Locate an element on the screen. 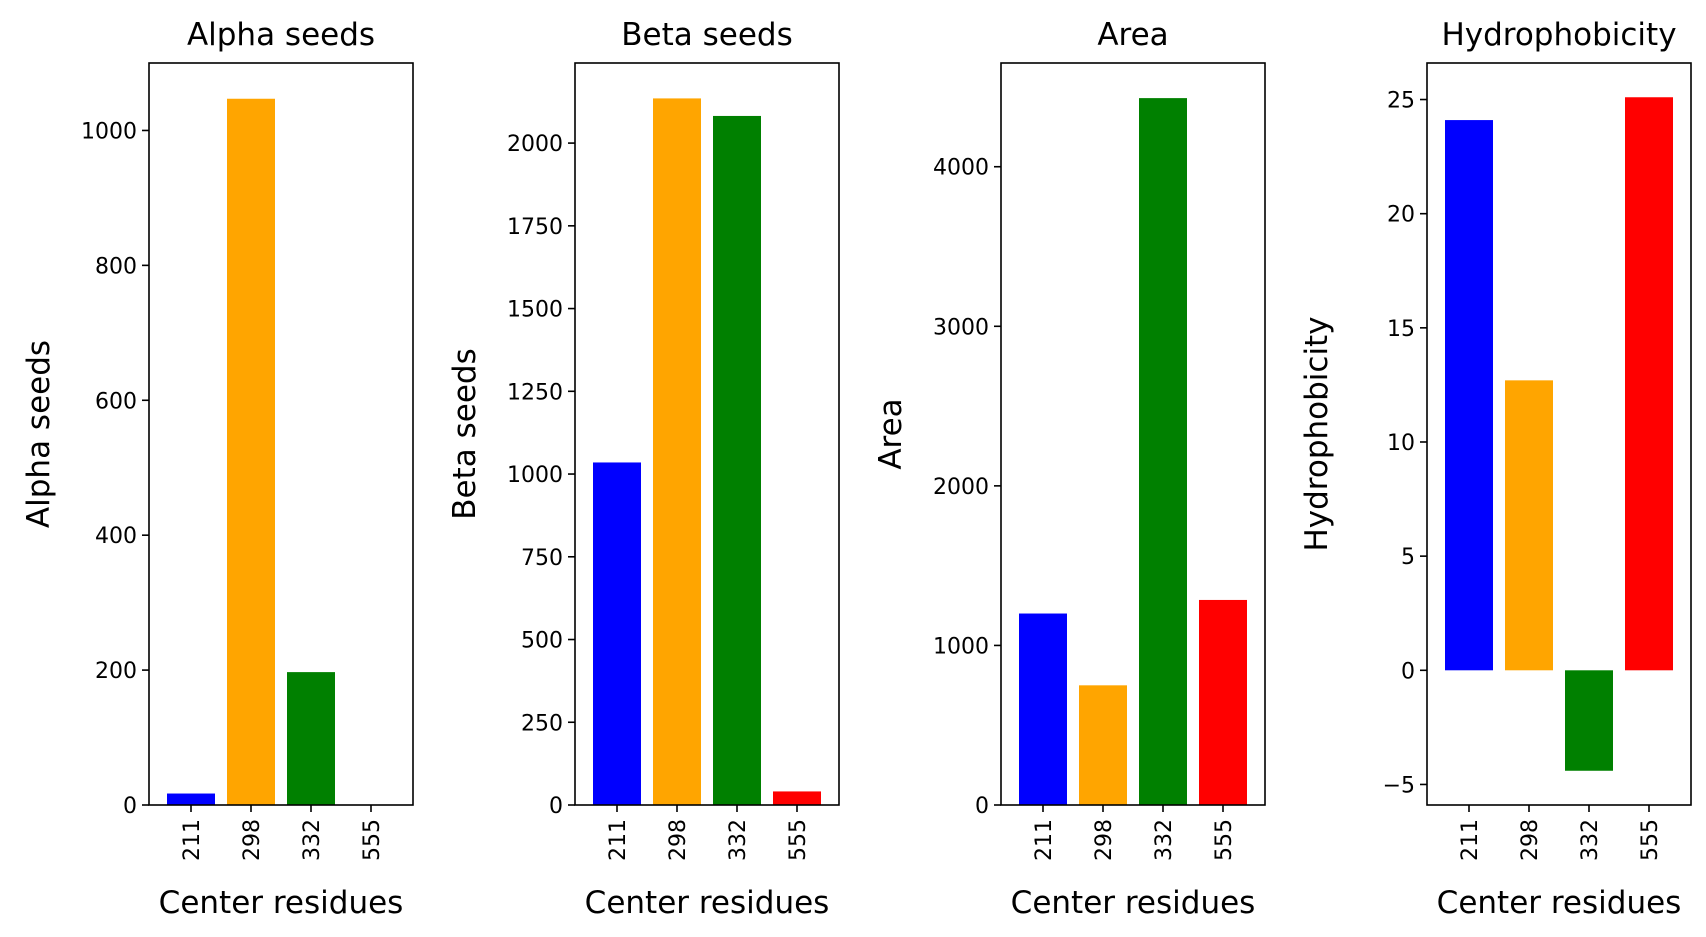  y-axis-label: Alpha seeds is located at coordinates (39, 434).